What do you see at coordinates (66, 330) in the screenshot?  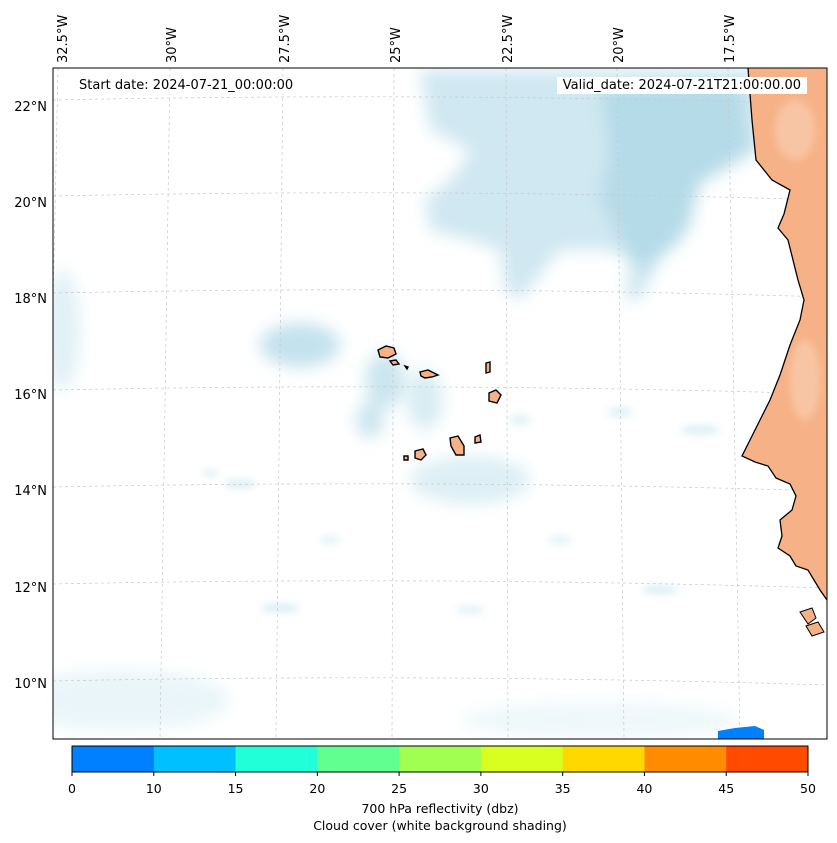 I see `cloud-patch-far-west` at bounding box center [66, 330].